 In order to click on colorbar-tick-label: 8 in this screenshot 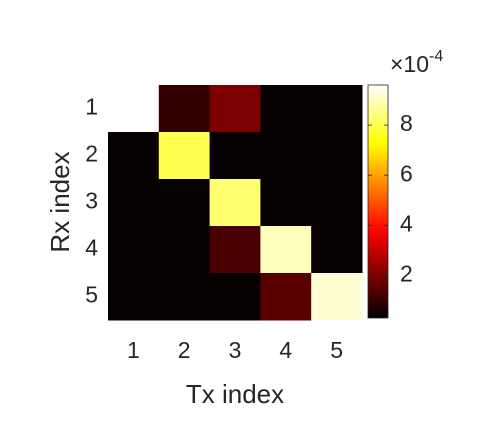, I will do `click(406, 123)`.